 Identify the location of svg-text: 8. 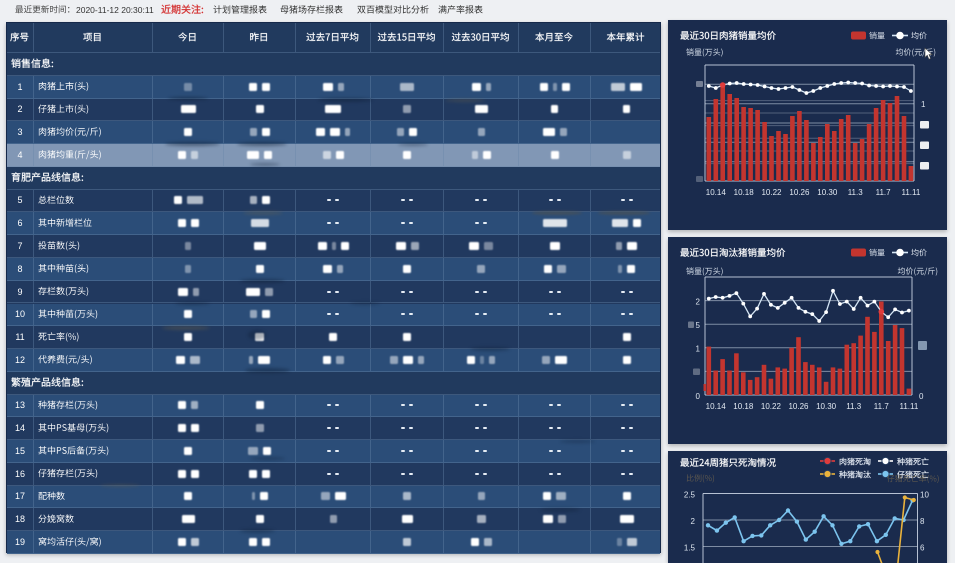
(922, 521).